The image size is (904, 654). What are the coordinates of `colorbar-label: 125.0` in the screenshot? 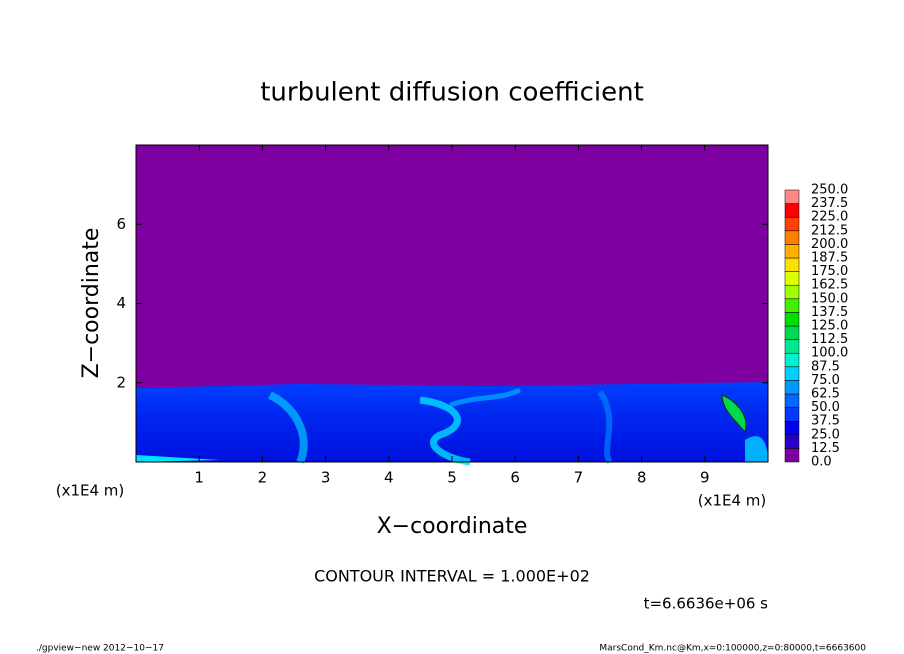 It's located at (829, 326).